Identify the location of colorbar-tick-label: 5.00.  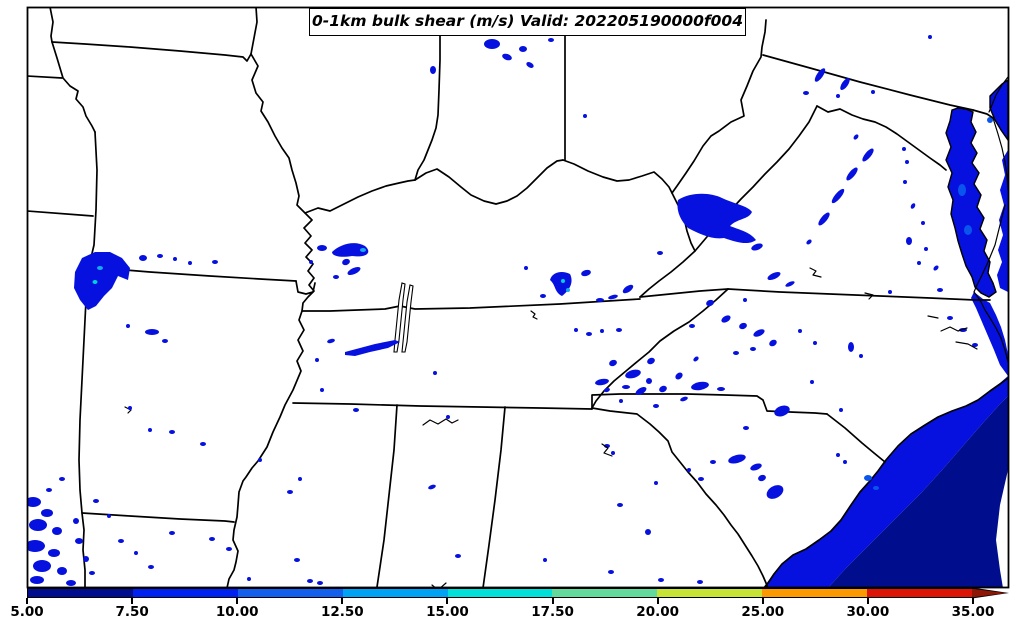
(27, 612).